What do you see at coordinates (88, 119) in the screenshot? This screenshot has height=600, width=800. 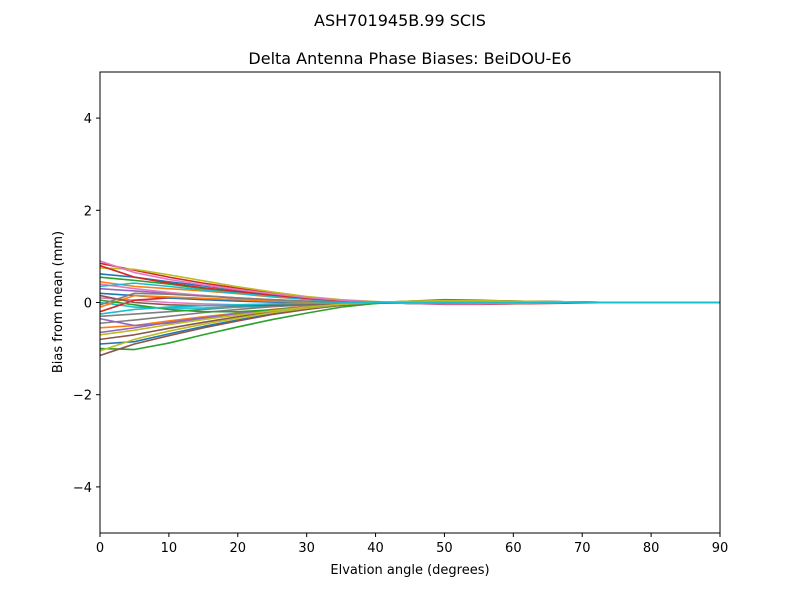 I see `y-tick-label: 4` at bounding box center [88, 119].